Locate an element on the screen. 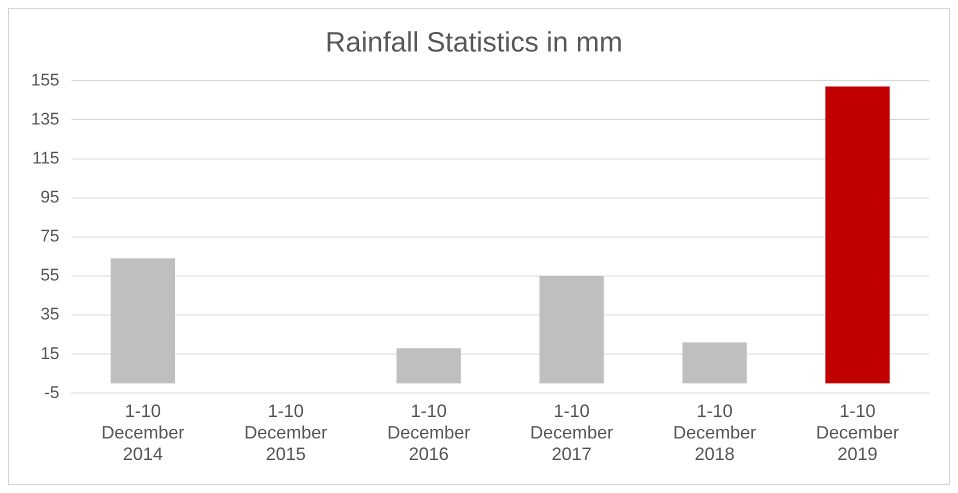 The image size is (958, 493). chart-title: Rainfall Statistics in mm is located at coordinates (474, 42).